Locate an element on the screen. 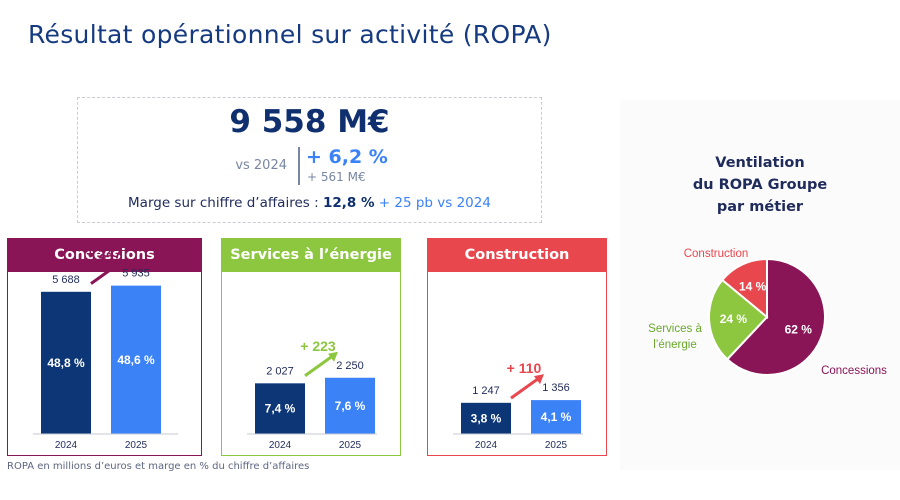 This screenshot has width=900, height=500. kpi-divider is located at coordinates (299, 166).